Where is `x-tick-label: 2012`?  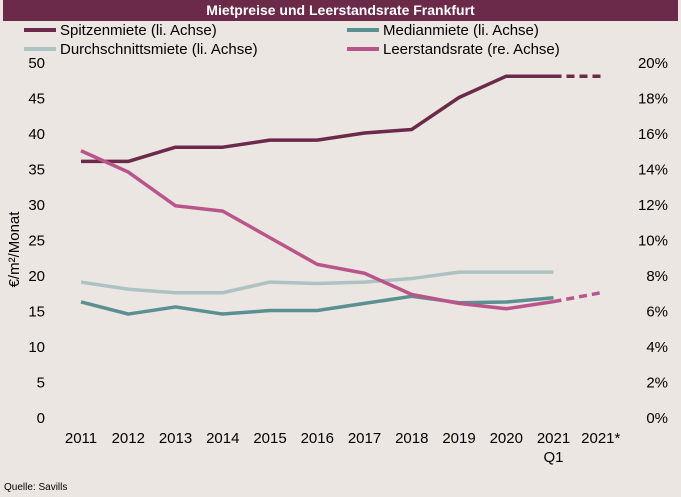
x-tick-label: 2012 is located at coordinates (128, 438).